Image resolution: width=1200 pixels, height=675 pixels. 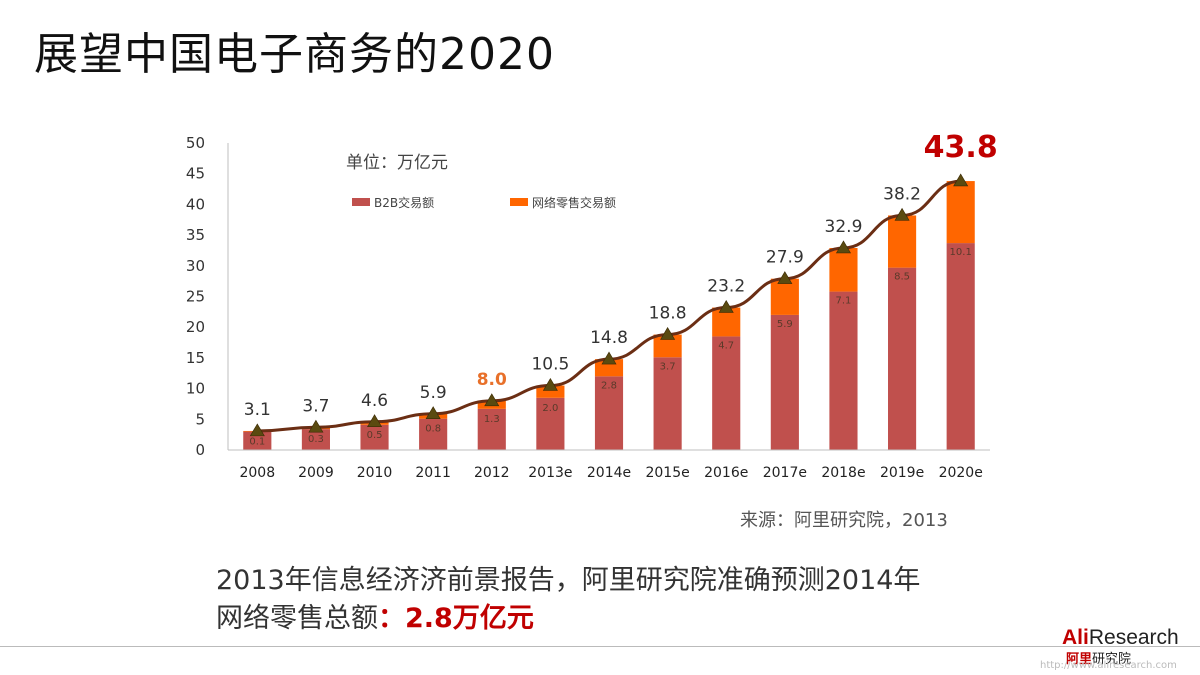 I want to click on summary-line-2: 网络零售总额：2.8万亿元, so click(x=568, y=619).